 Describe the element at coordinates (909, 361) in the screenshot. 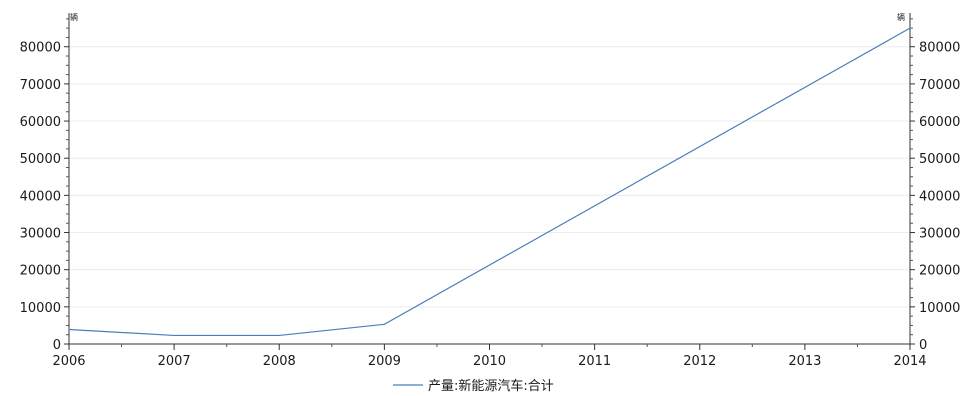

I see `x-tick-label: 2014` at that location.